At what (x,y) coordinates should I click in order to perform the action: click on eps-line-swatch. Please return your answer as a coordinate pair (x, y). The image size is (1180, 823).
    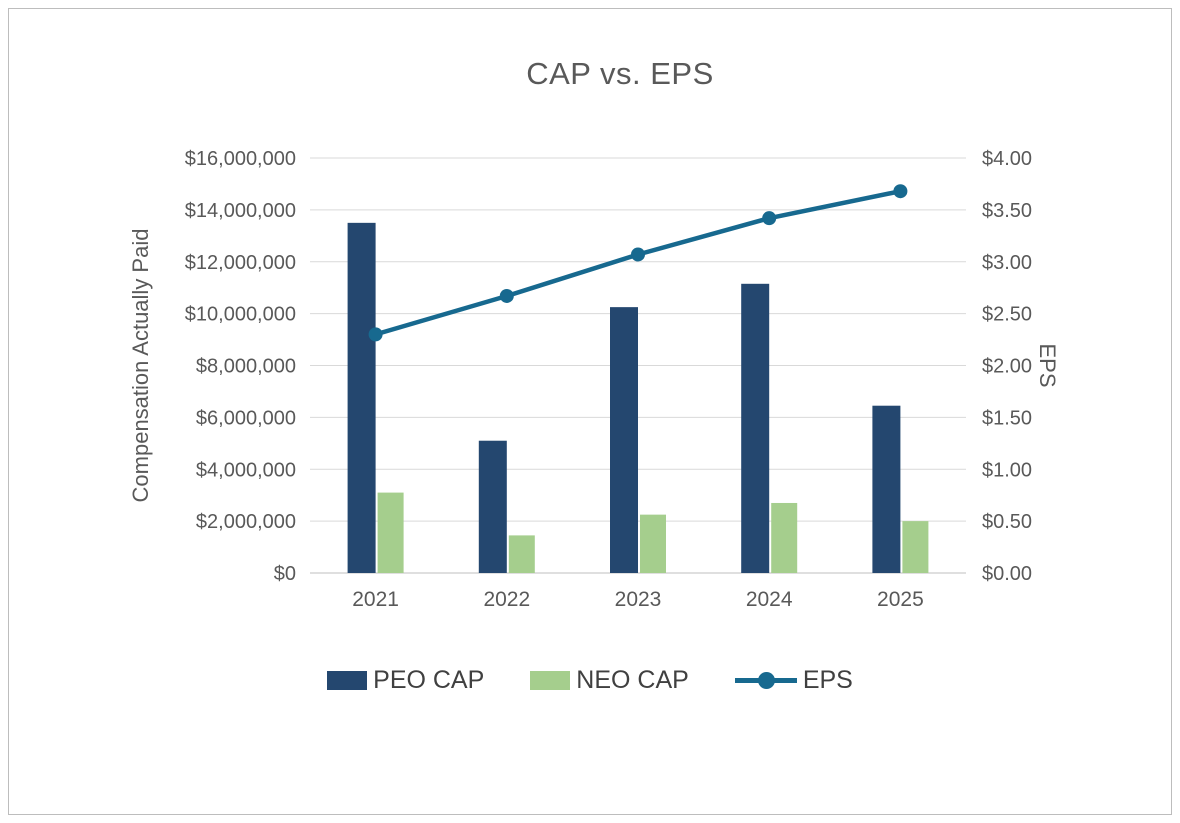
    Looking at the image, I should click on (765, 680).